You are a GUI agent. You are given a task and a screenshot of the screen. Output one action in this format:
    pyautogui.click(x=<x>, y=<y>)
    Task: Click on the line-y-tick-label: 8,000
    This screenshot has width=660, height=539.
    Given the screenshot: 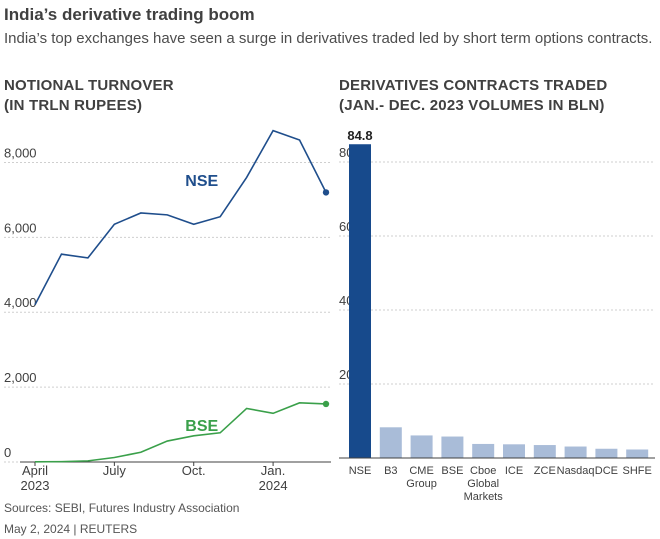 What is the action you would take?
    pyautogui.click(x=20, y=152)
    